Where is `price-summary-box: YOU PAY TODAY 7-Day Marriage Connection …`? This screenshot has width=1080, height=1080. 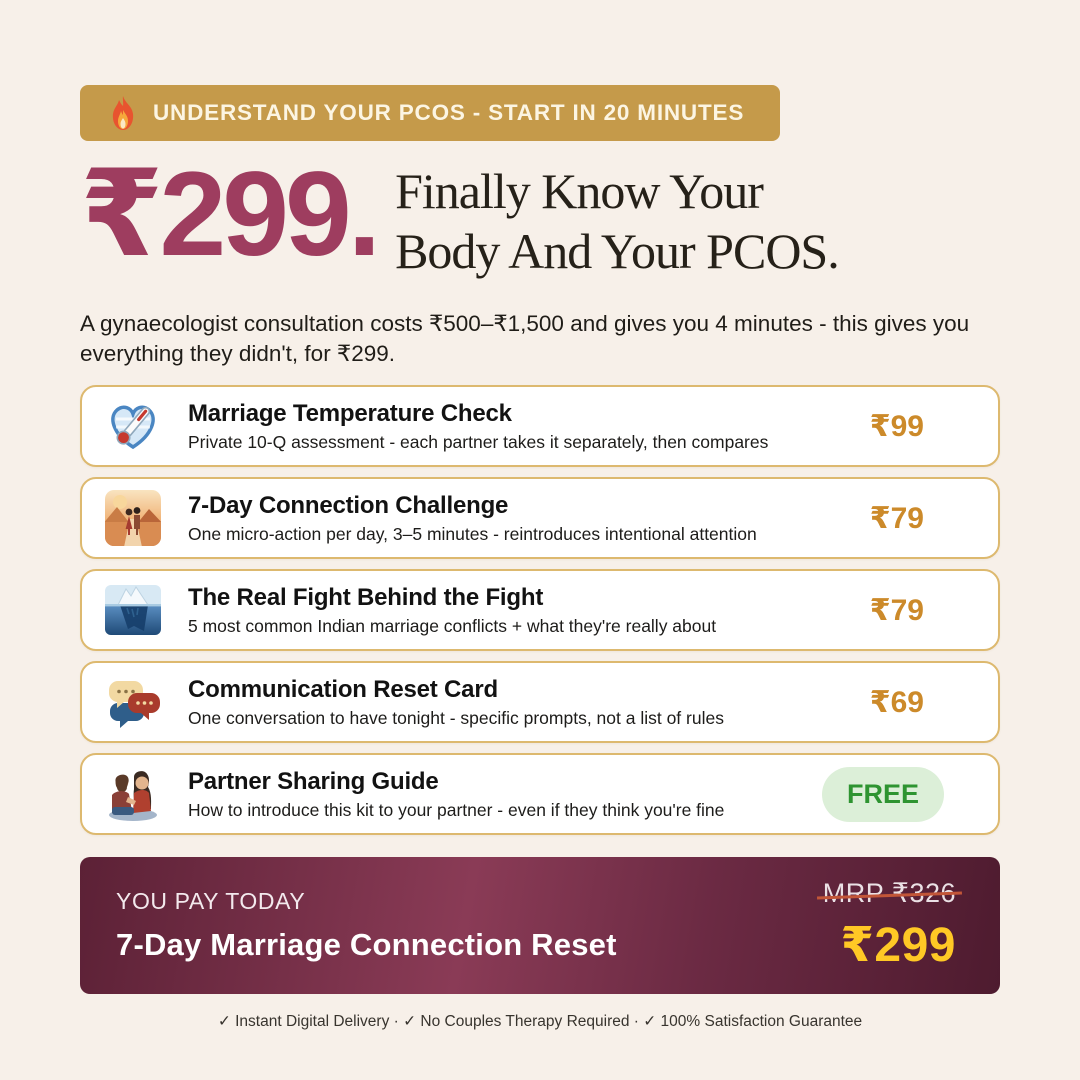
price-summary-box: YOU PAY TODAY 7-Day Marriage Connection … is located at coordinates (540, 926).